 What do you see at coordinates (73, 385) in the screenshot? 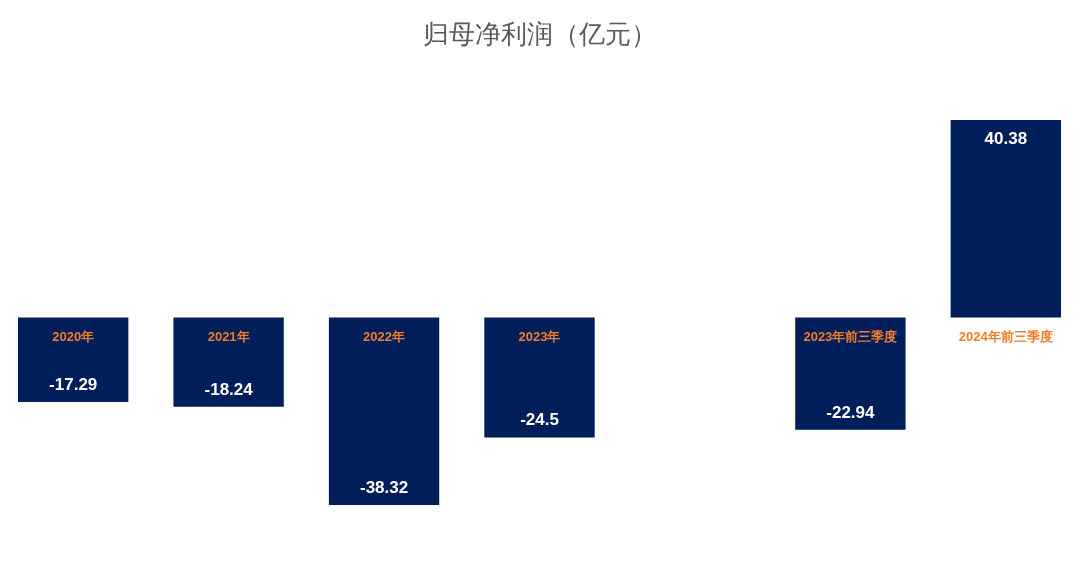
I see `data-label: -17.29` at bounding box center [73, 385].